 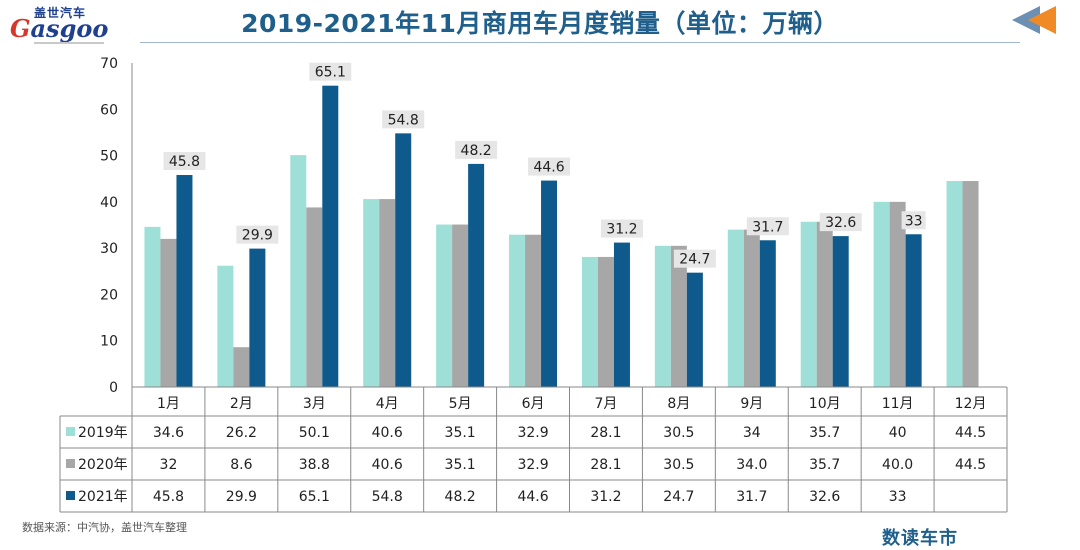 I want to click on bar-2021年-1月, so click(x=184, y=281).